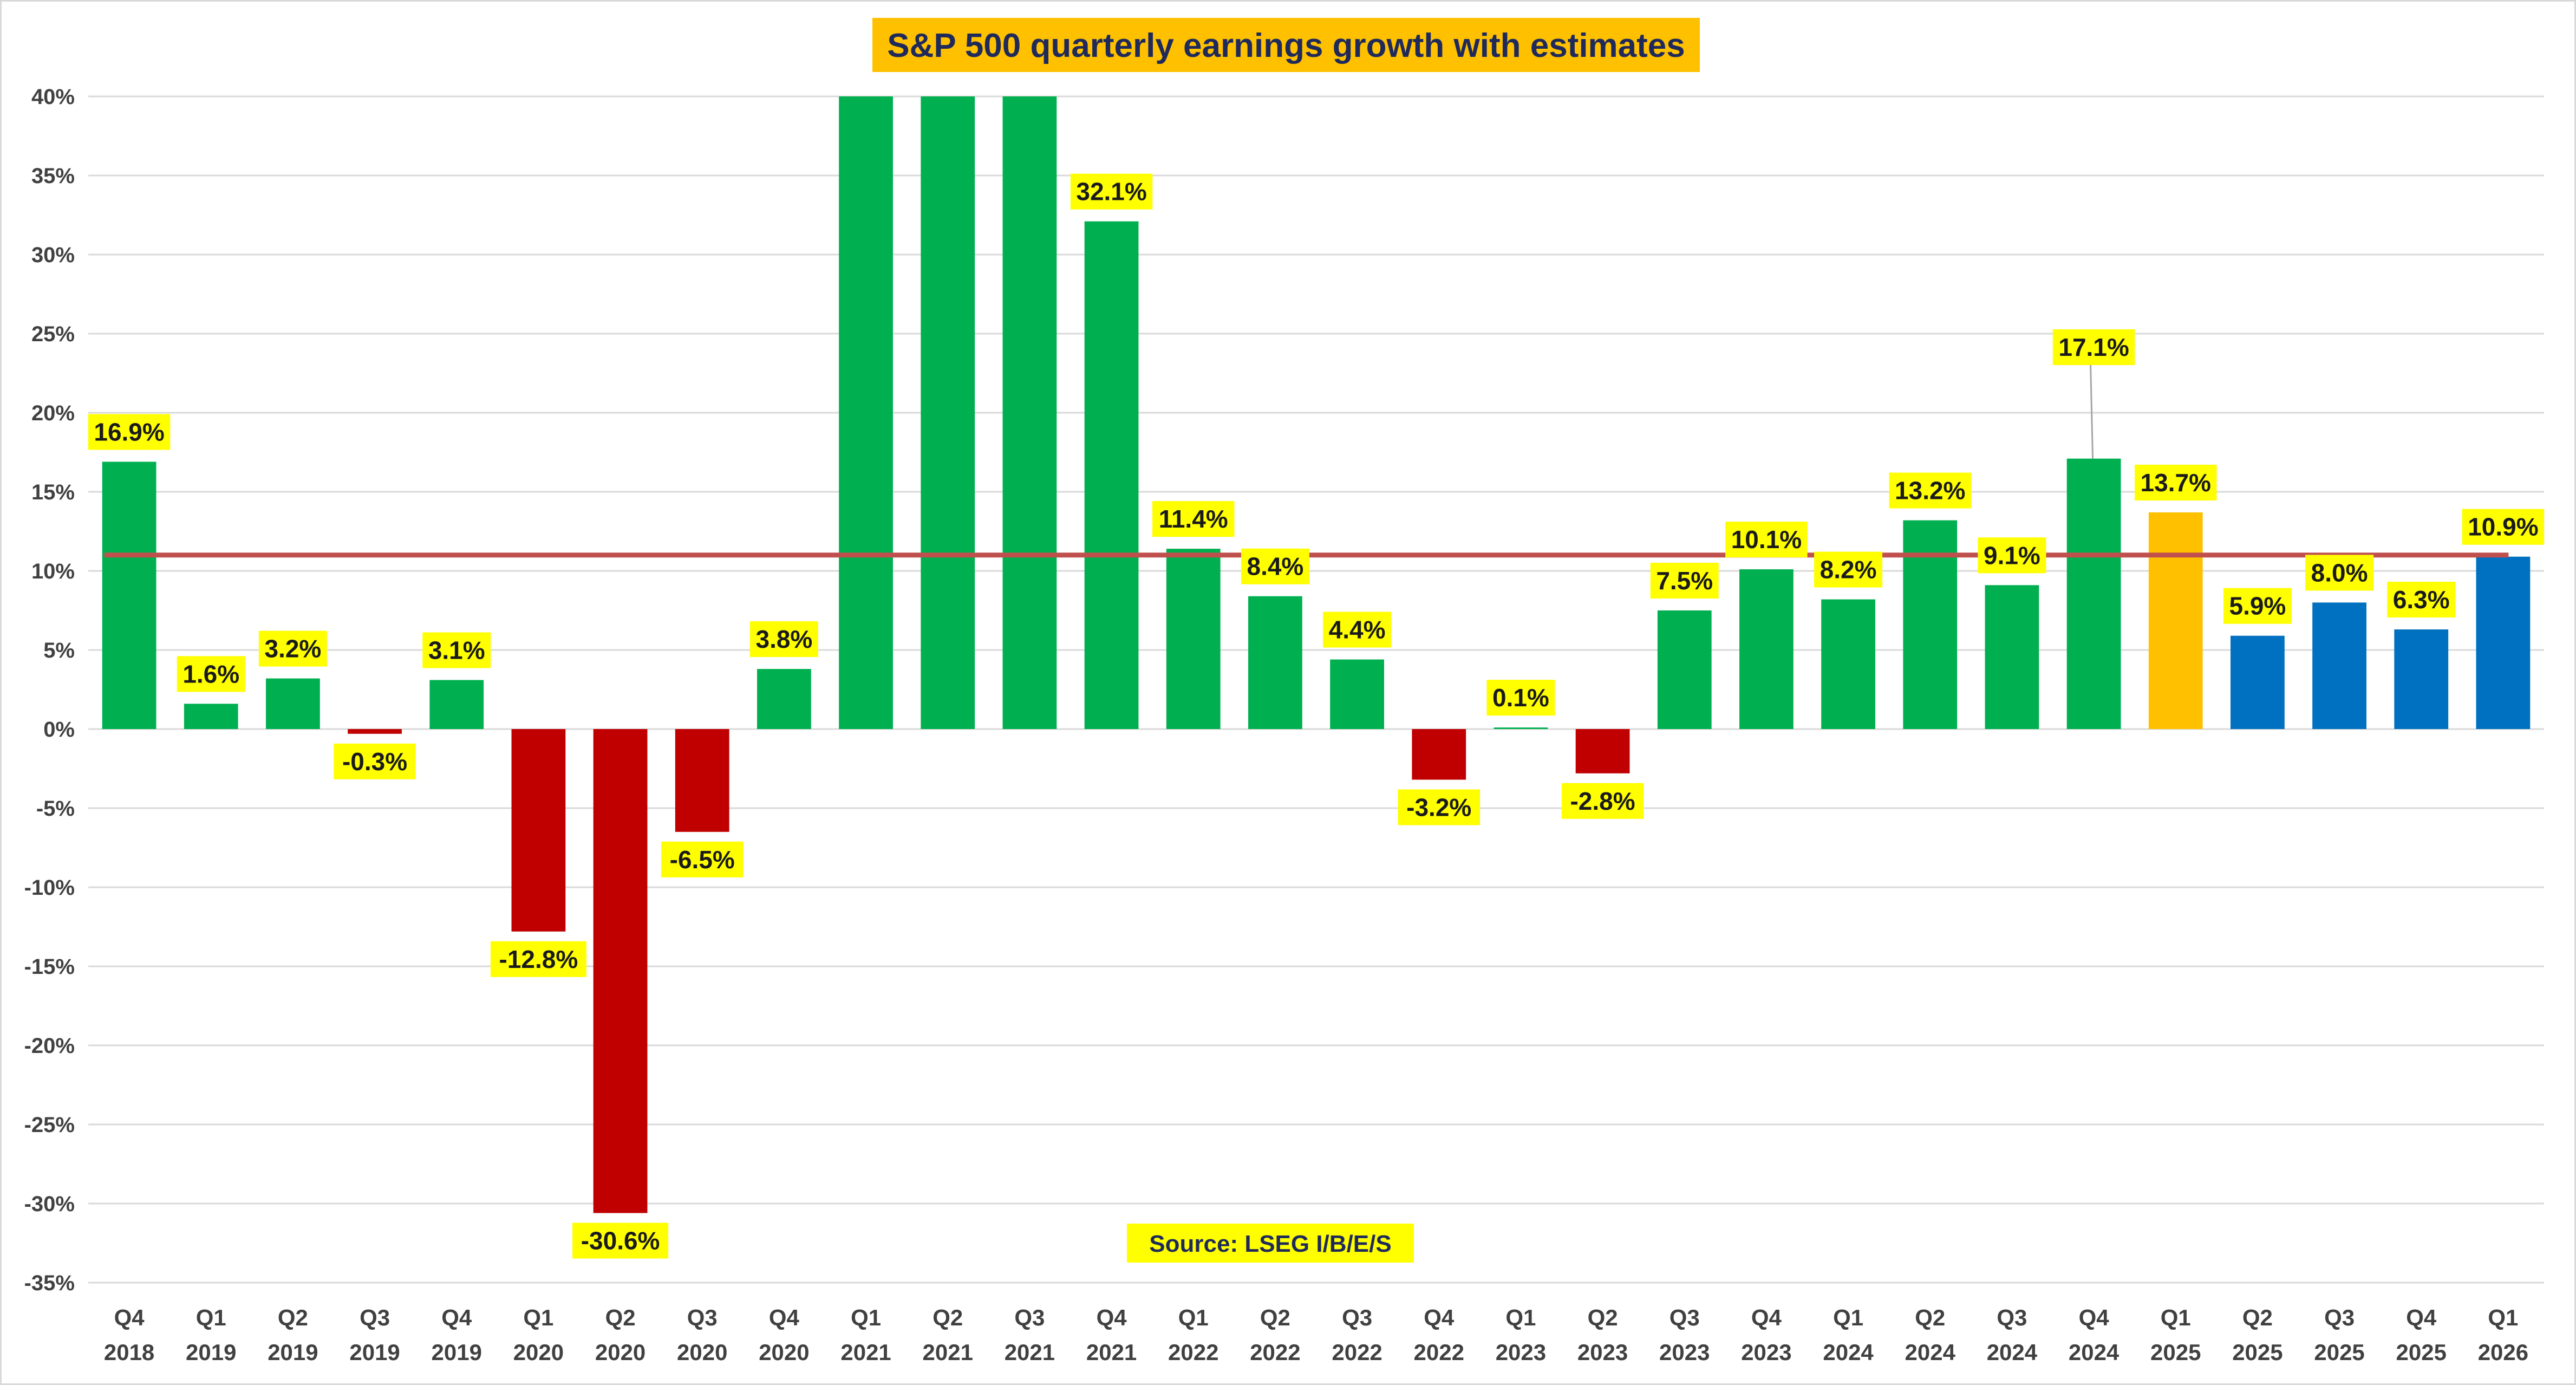 The width and height of the screenshot is (2576, 1385). I want to click on y-tick-label: -30%, so click(49, 1204).